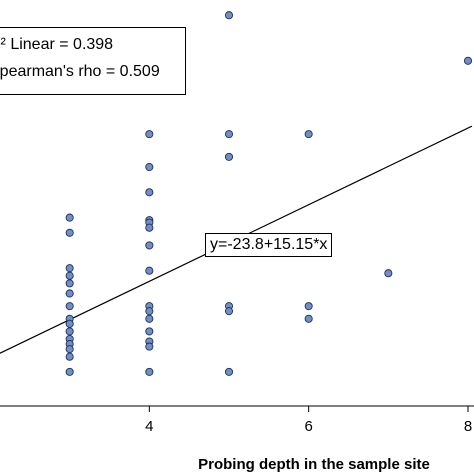 Image resolution: width=474 pixels, height=474 pixels. Describe the element at coordinates (149, 426) in the screenshot. I see `x-tick-label: 4` at that location.